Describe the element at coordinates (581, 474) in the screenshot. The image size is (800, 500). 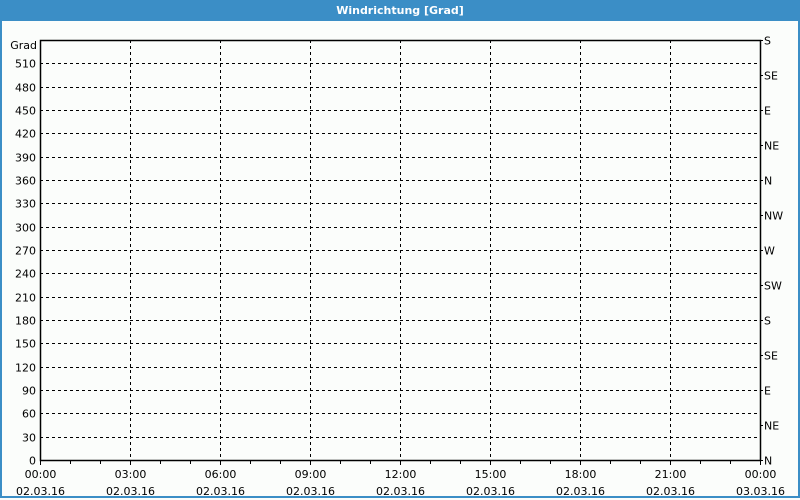
I see `x-tick-time: 18:00` at that location.